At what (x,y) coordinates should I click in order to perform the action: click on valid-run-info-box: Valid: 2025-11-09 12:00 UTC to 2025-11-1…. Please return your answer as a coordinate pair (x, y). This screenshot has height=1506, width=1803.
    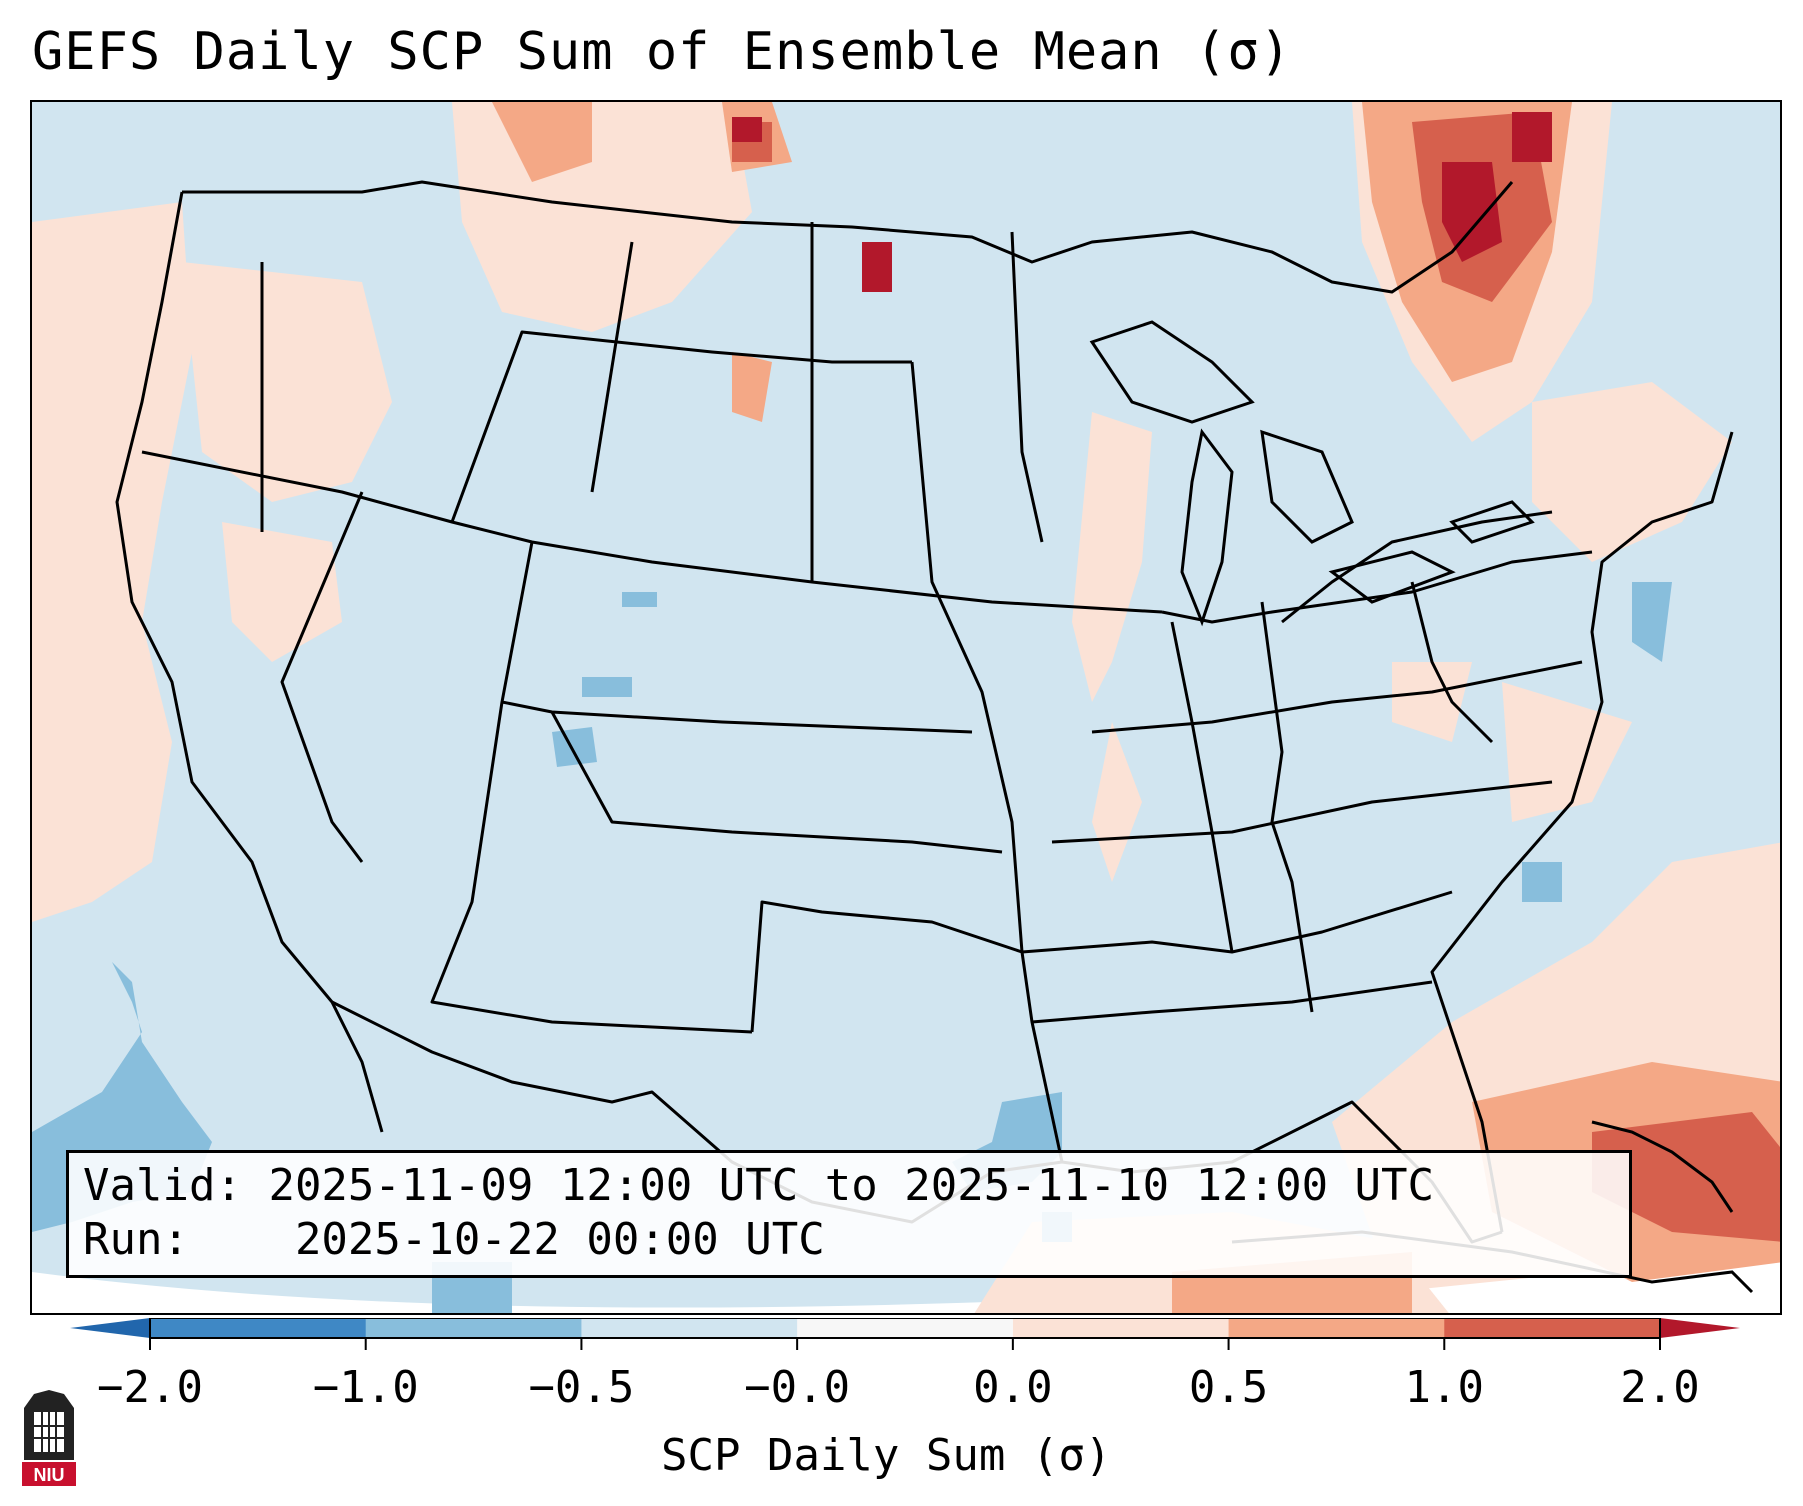
    Looking at the image, I should click on (849, 1214).